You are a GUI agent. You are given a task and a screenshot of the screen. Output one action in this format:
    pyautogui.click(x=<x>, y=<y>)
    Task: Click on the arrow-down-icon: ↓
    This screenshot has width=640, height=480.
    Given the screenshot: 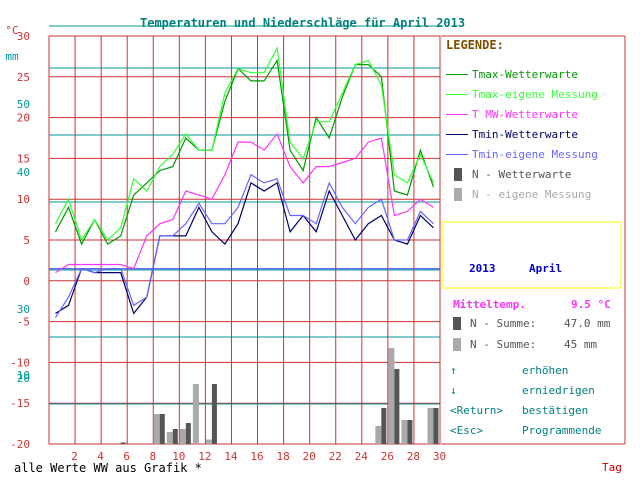 What is the action you would take?
    pyautogui.click(x=453, y=390)
    